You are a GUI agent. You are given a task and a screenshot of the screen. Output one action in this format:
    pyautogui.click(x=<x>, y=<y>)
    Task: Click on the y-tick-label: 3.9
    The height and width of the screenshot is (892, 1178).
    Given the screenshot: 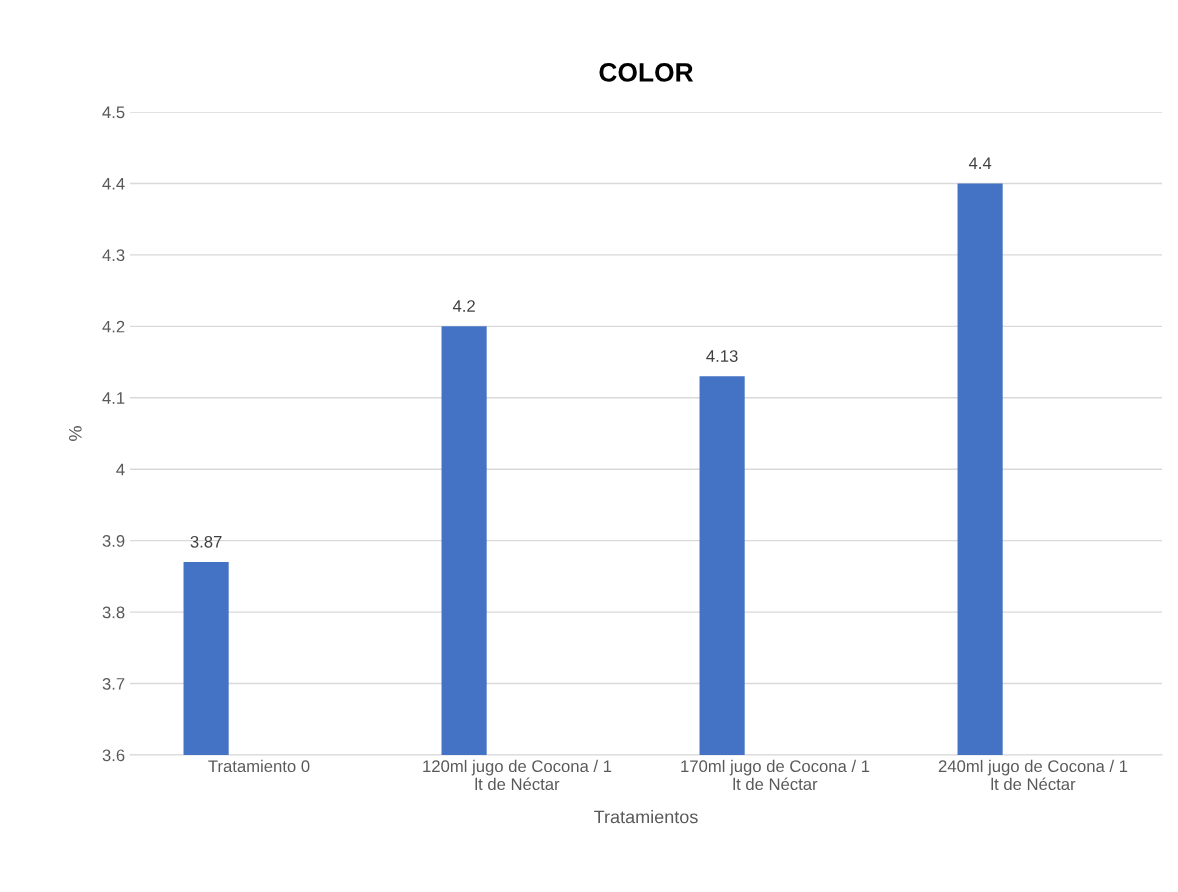 What is the action you would take?
    pyautogui.click(x=113, y=541)
    